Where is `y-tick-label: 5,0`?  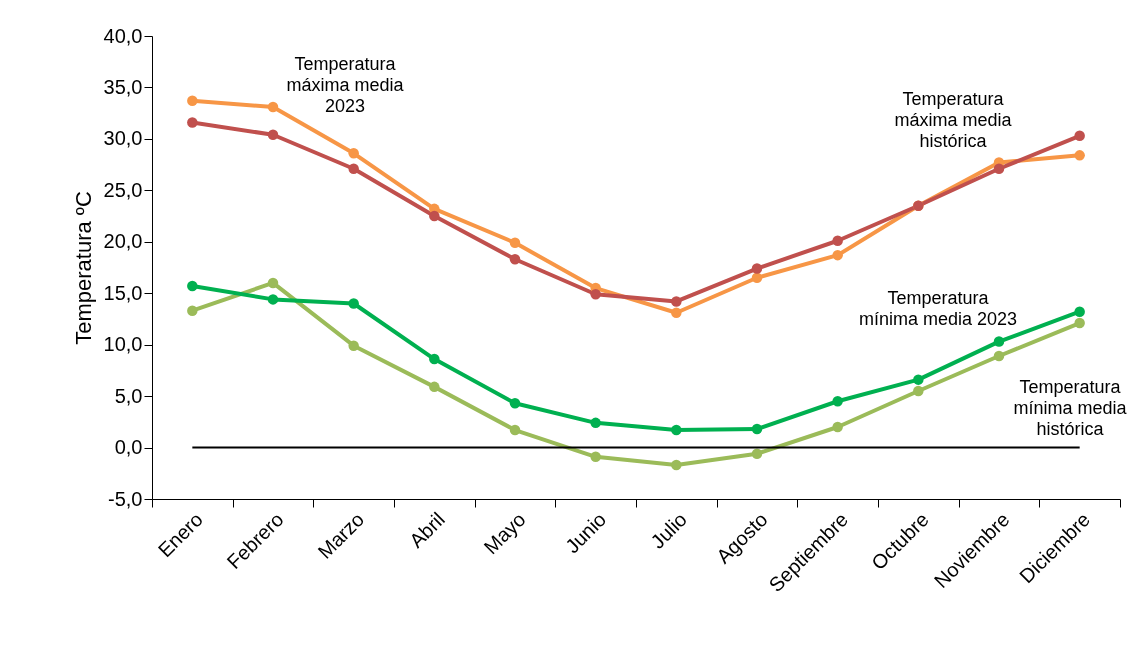 y-tick-label: 5,0 is located at coordinates (128, 395).